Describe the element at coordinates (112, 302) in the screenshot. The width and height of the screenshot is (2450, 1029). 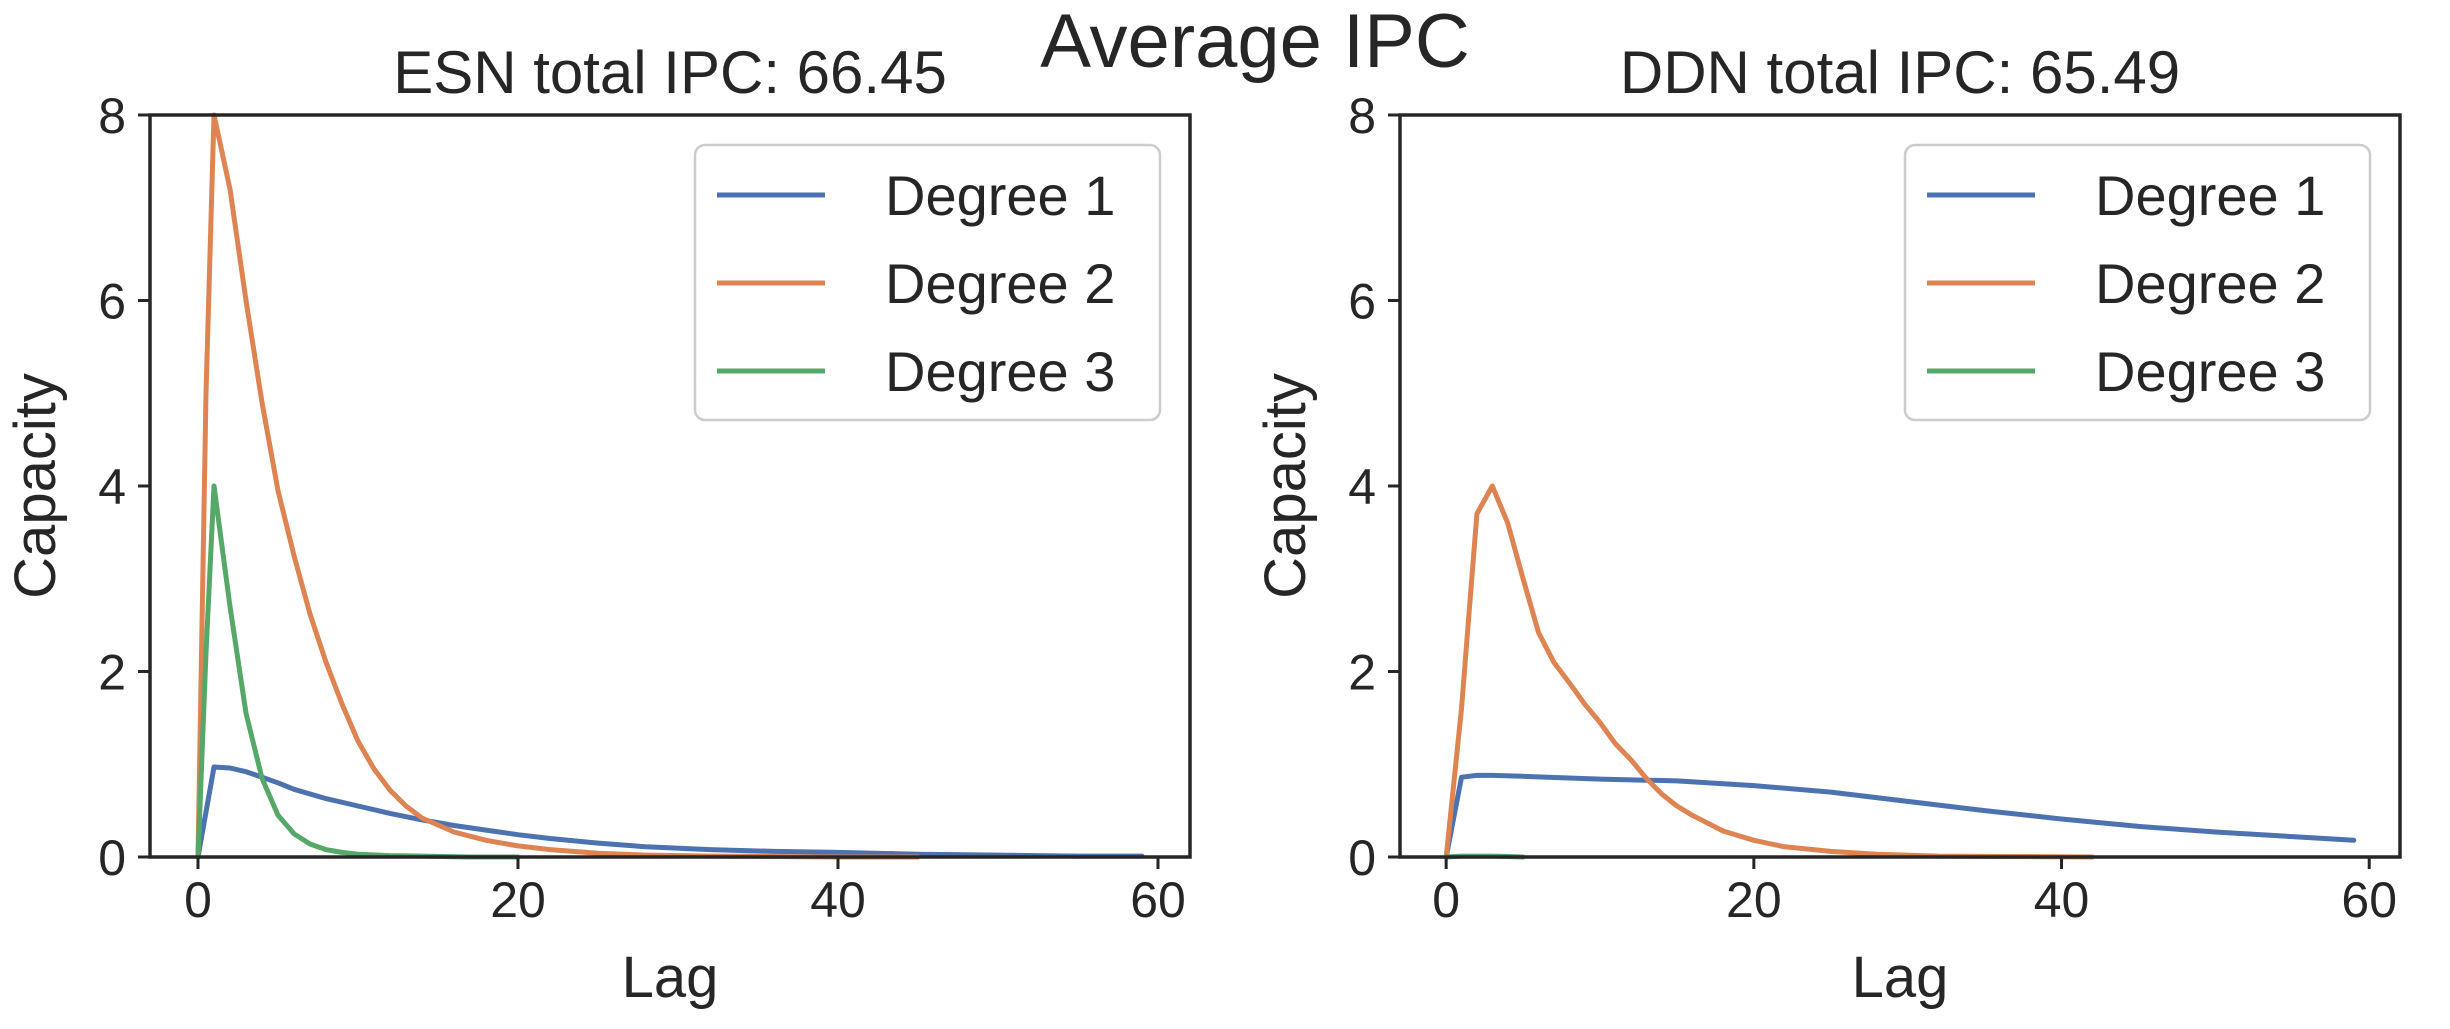
I see `esn-y-tick-label: 6` at that location.